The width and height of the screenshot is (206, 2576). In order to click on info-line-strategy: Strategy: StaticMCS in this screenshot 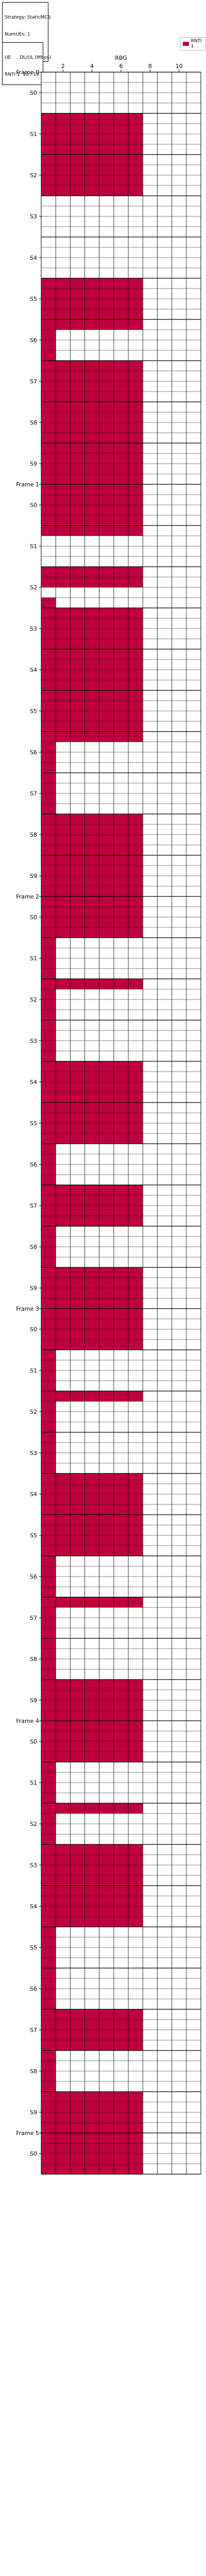, I will do `click(28, 17)`.